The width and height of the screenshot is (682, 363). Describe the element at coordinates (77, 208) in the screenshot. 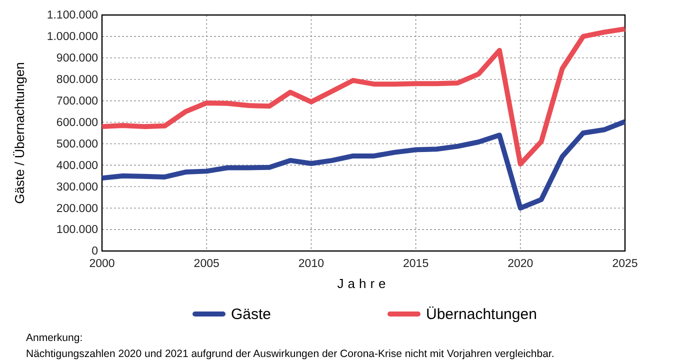

I see `y-tick-label: 200.000` at that location.